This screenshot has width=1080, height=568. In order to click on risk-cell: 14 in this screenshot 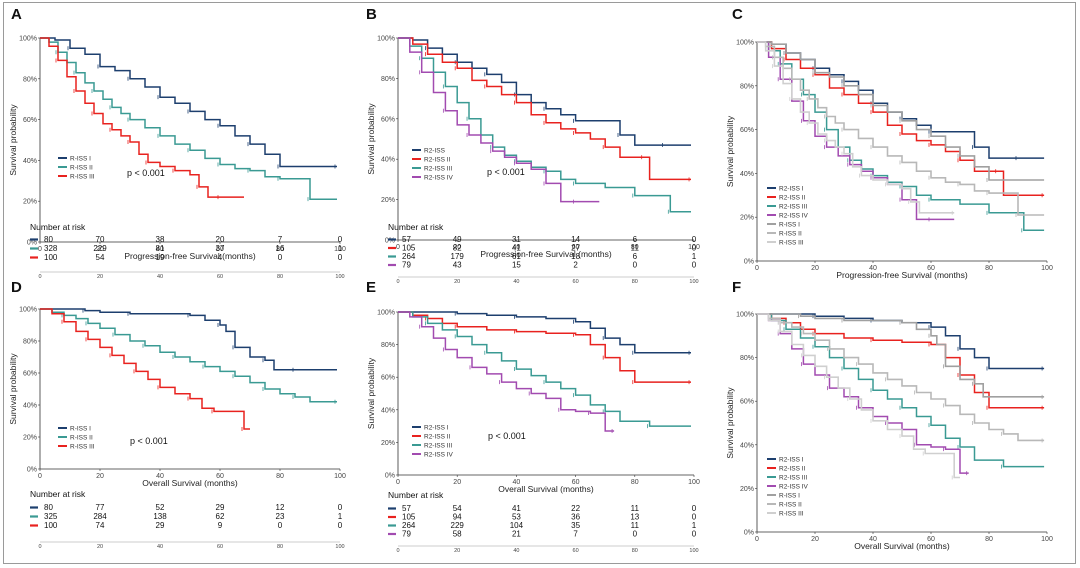, I will do `click(575, 239)`.